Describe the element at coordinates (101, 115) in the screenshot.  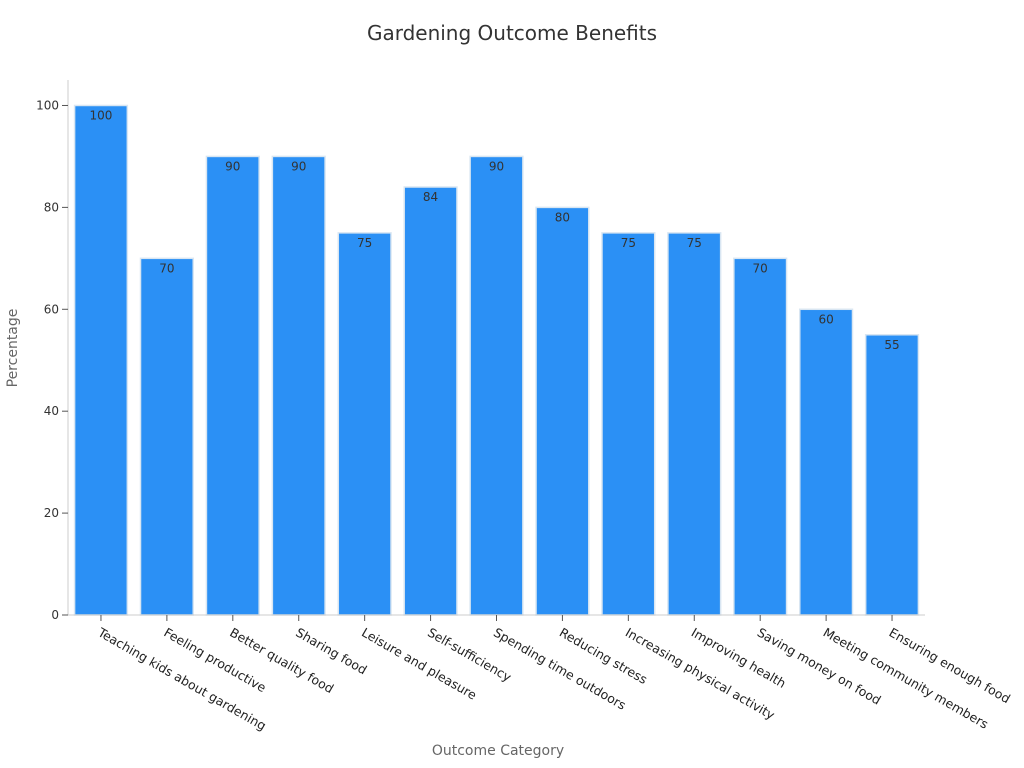
I see `bar-data-label: 100` at that location.